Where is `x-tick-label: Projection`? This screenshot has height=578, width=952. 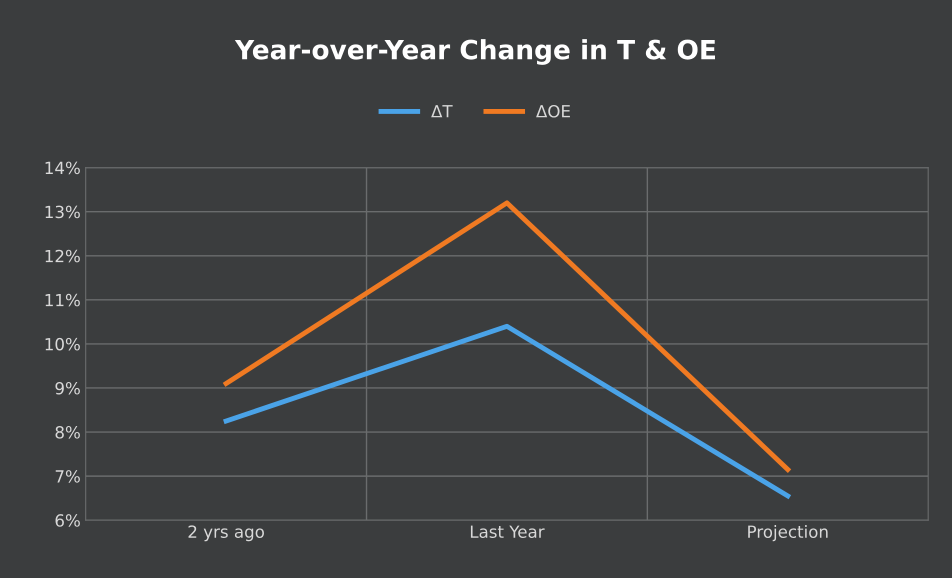
x-tick-label: Projection is located at coordinates (788, 533).